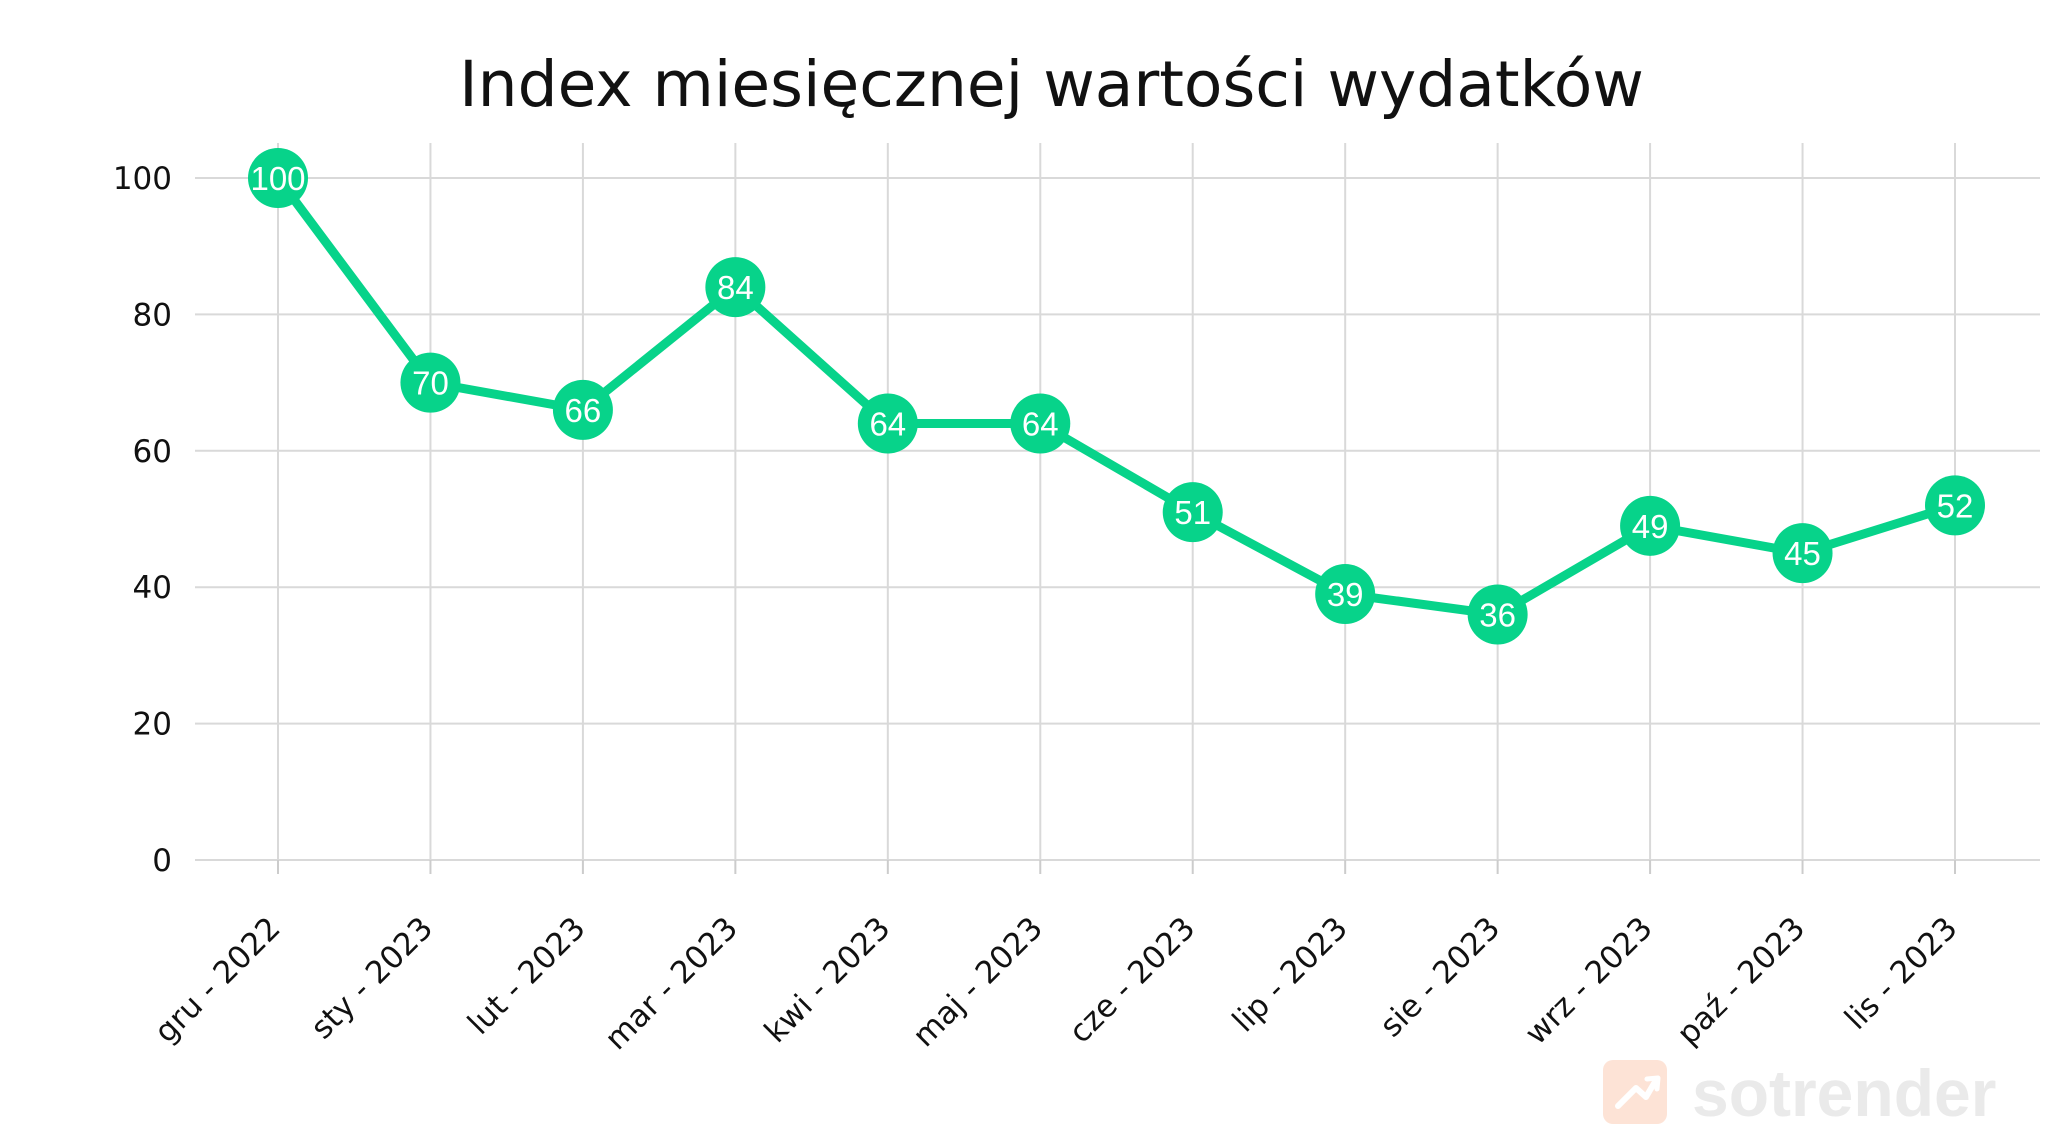 This screenshot has height=1124, width=2048. I want to click on data-label: 66, so click(583, 410).